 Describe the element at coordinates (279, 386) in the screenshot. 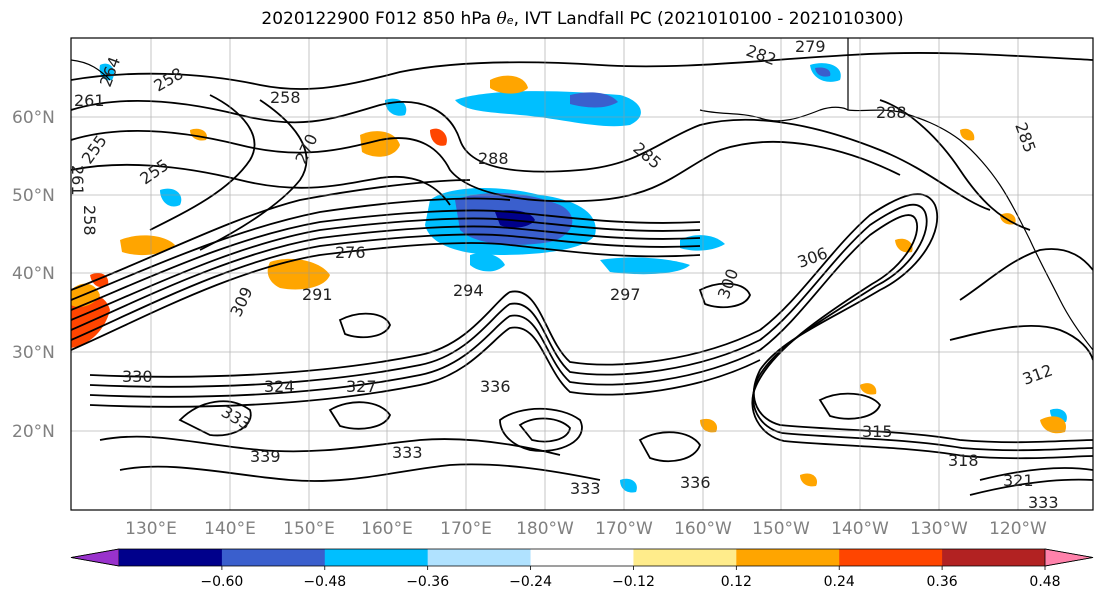

I see `contour-label: 324` at that location.